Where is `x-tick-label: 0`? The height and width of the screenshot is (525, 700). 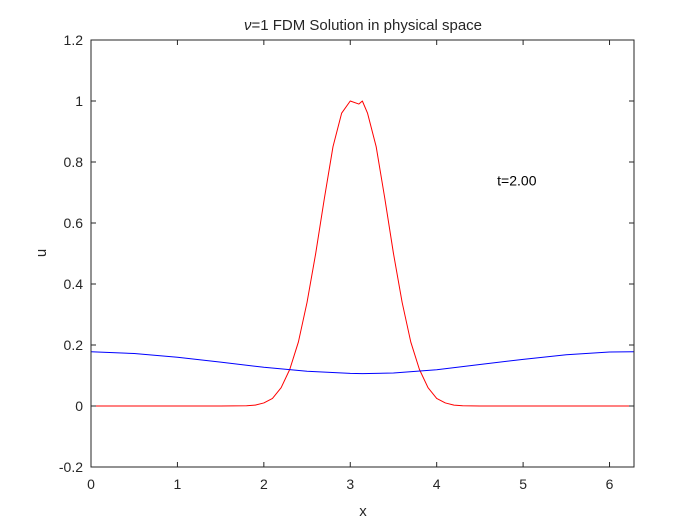
x-tick-label: 0 is located at coordinates (91, 484).